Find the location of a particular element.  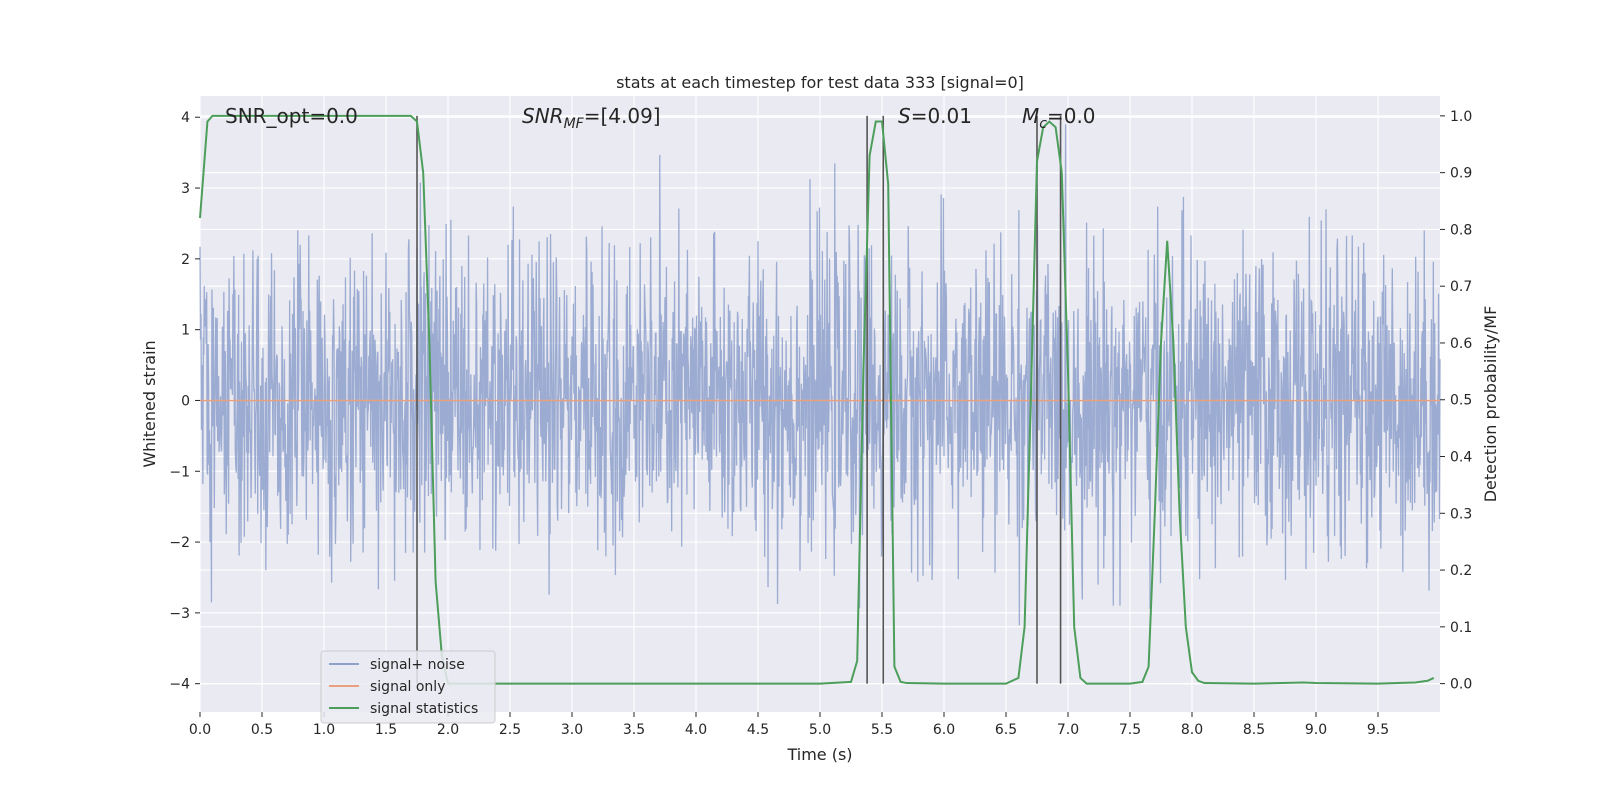

y-axis-right-ticks: 1.0 0.9 0.8 0.7 0.6 0.5 0.4 0.3 0.2 0.1 0.0 is located at coordinates (1456, 401).